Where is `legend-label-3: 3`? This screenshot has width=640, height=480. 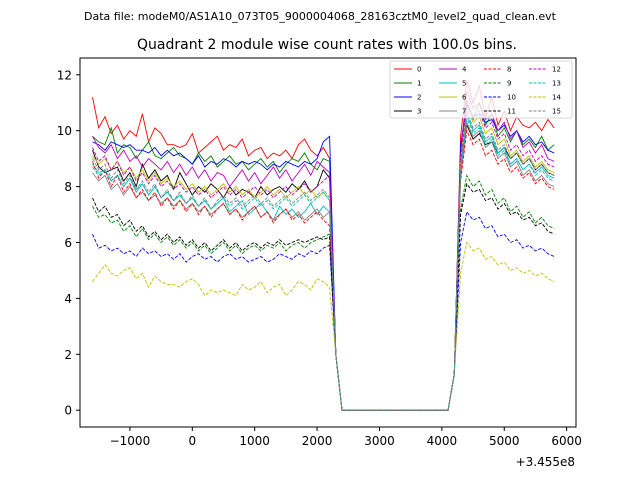 legend-label-3: 3 is located at coordinates (419, 112).